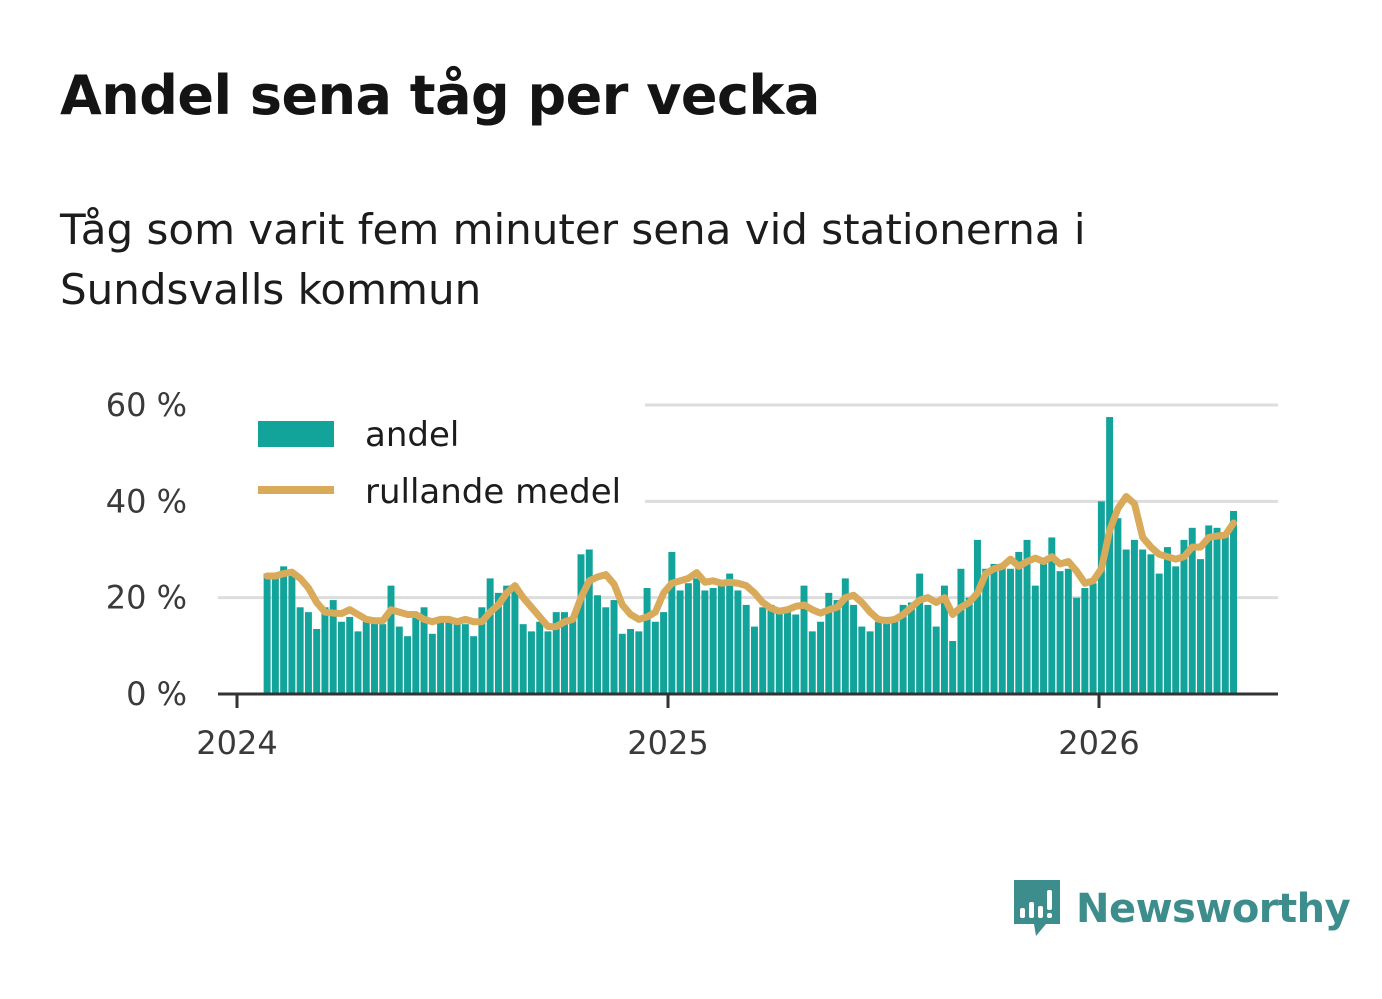 The height and width of the screenshot is (999, 1382). Describe the element at coordinates (440, 95) in the screenshot. I see `chart-title: Andel sena tåg per vecka` at that location.